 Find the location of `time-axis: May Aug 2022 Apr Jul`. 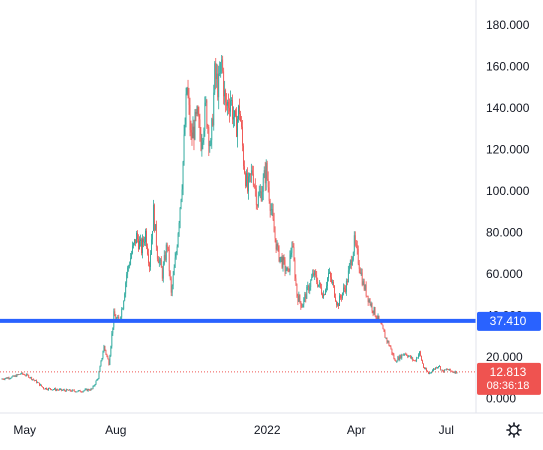

time-axis: May Aug 2022 Apr Jul is located at coordinates (271, 424).